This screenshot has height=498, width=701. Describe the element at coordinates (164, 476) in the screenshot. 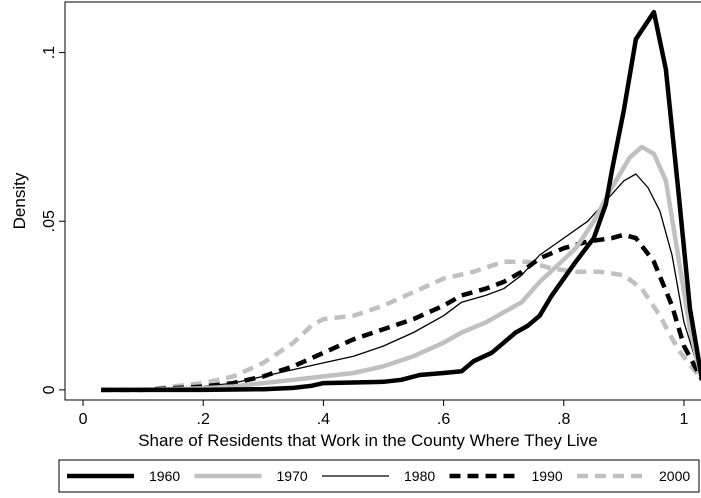

I see `legend-label-1960: 1960` at that location.